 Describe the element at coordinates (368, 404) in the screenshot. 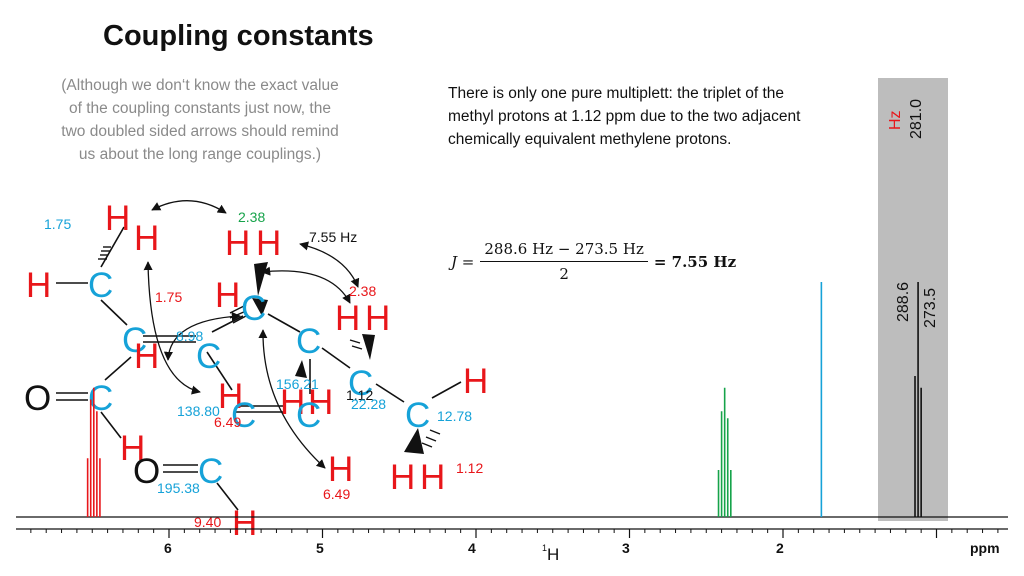

I see `shift-label: 22.28` at that location.